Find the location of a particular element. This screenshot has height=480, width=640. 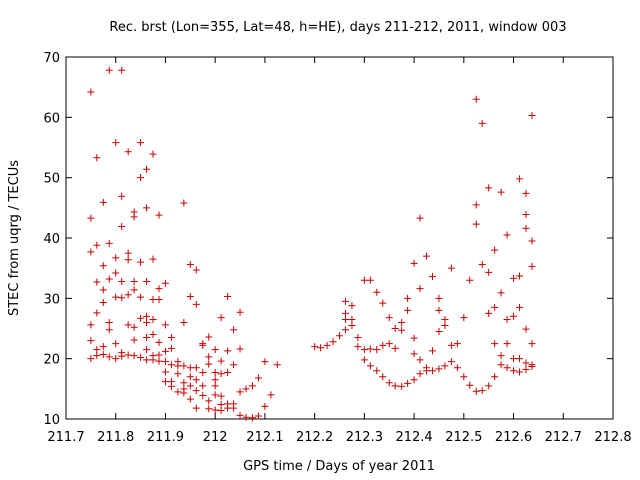

y-tick-label: 70 is located at coordinates (51, 58).